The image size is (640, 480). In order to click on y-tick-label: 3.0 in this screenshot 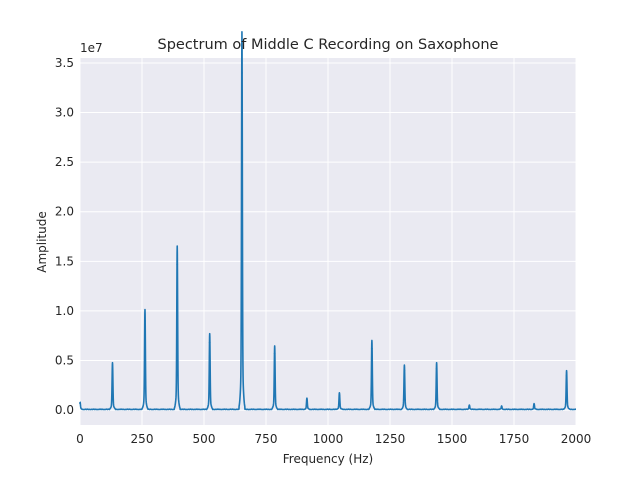, I will do `click(64, 113)`.